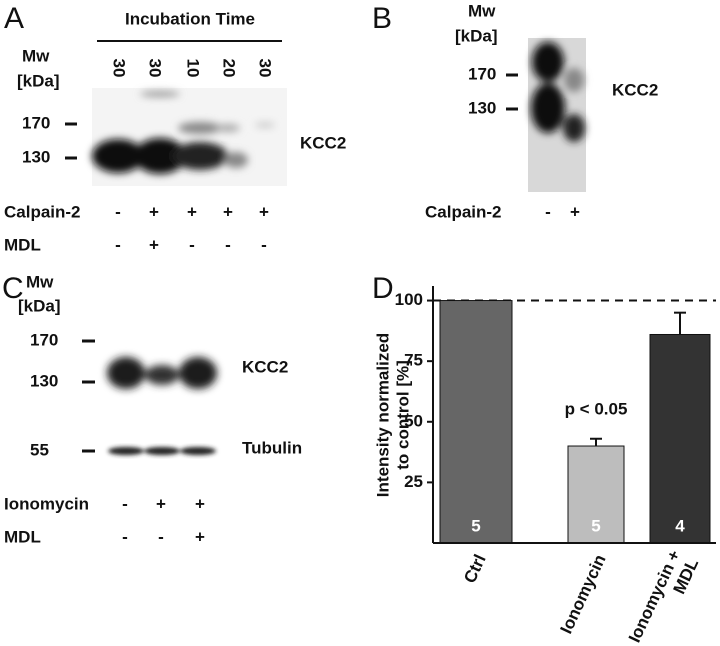 The image size is (720, 646). What do you see at coordinates (413, 420) in the screenshot?
I see `y-tick-label: 50` at bounding box center [413, 420].